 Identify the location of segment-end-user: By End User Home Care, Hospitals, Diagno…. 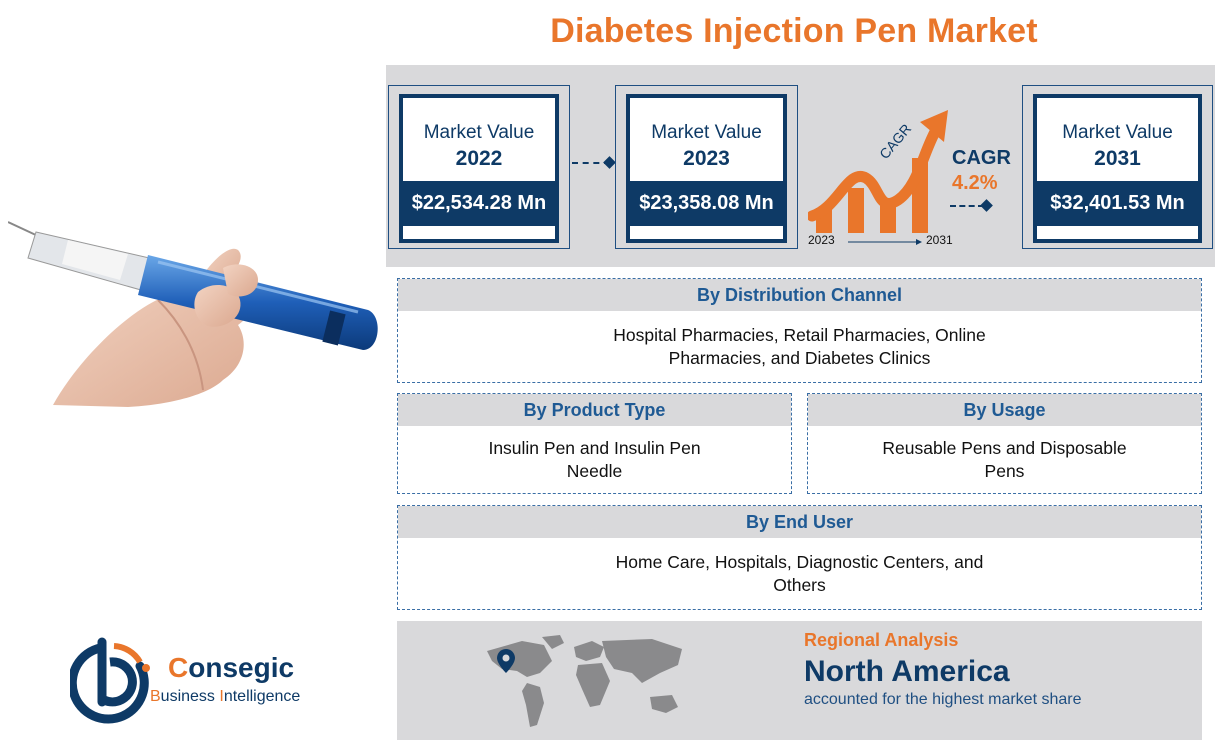
(799, 557).